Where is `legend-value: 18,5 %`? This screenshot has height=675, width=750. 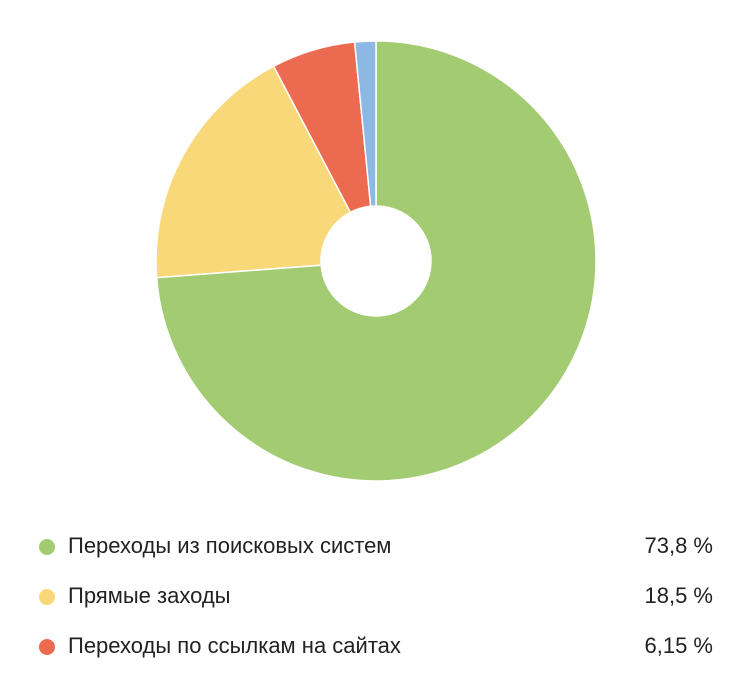 legend-value: 18,5 % is located at coordinates (679, 595).